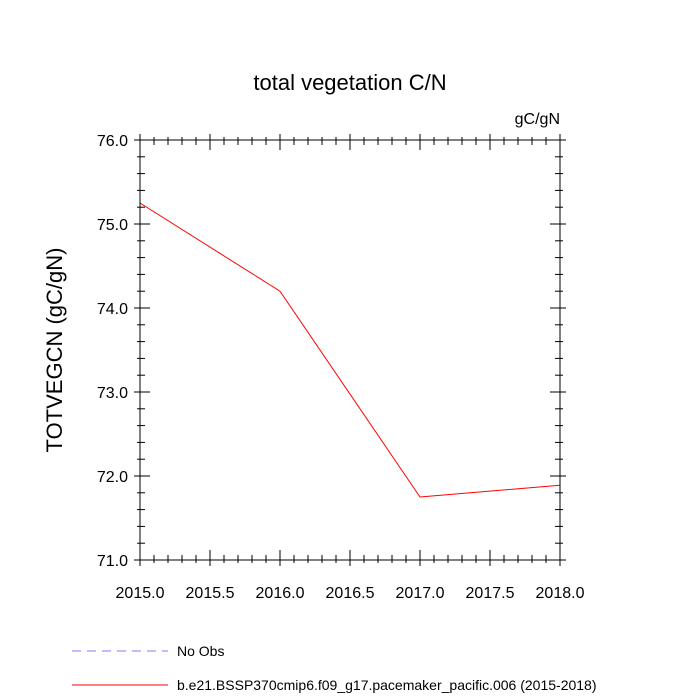  Describe the element at coordinates (200, 651) in the screenshot. I see `legend-label: No Obs` at that location.